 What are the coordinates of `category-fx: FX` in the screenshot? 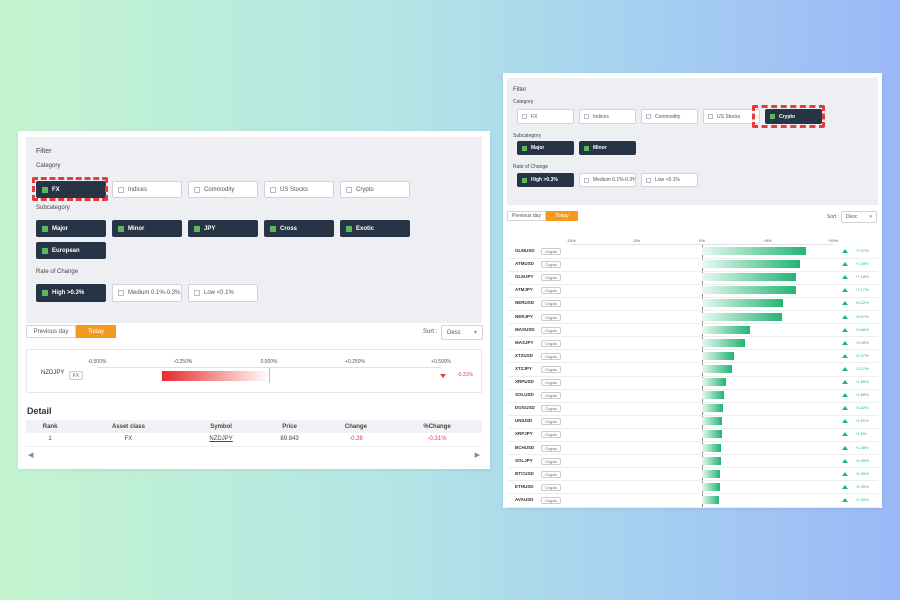 It's located at (545, 116).